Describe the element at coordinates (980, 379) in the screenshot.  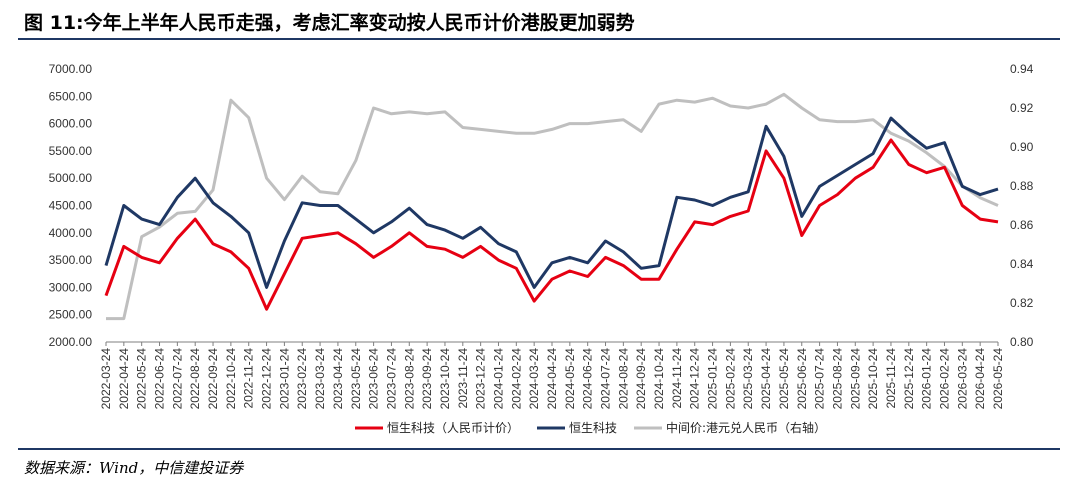
I see `x-tick-label: 2026-04-24` at that location.